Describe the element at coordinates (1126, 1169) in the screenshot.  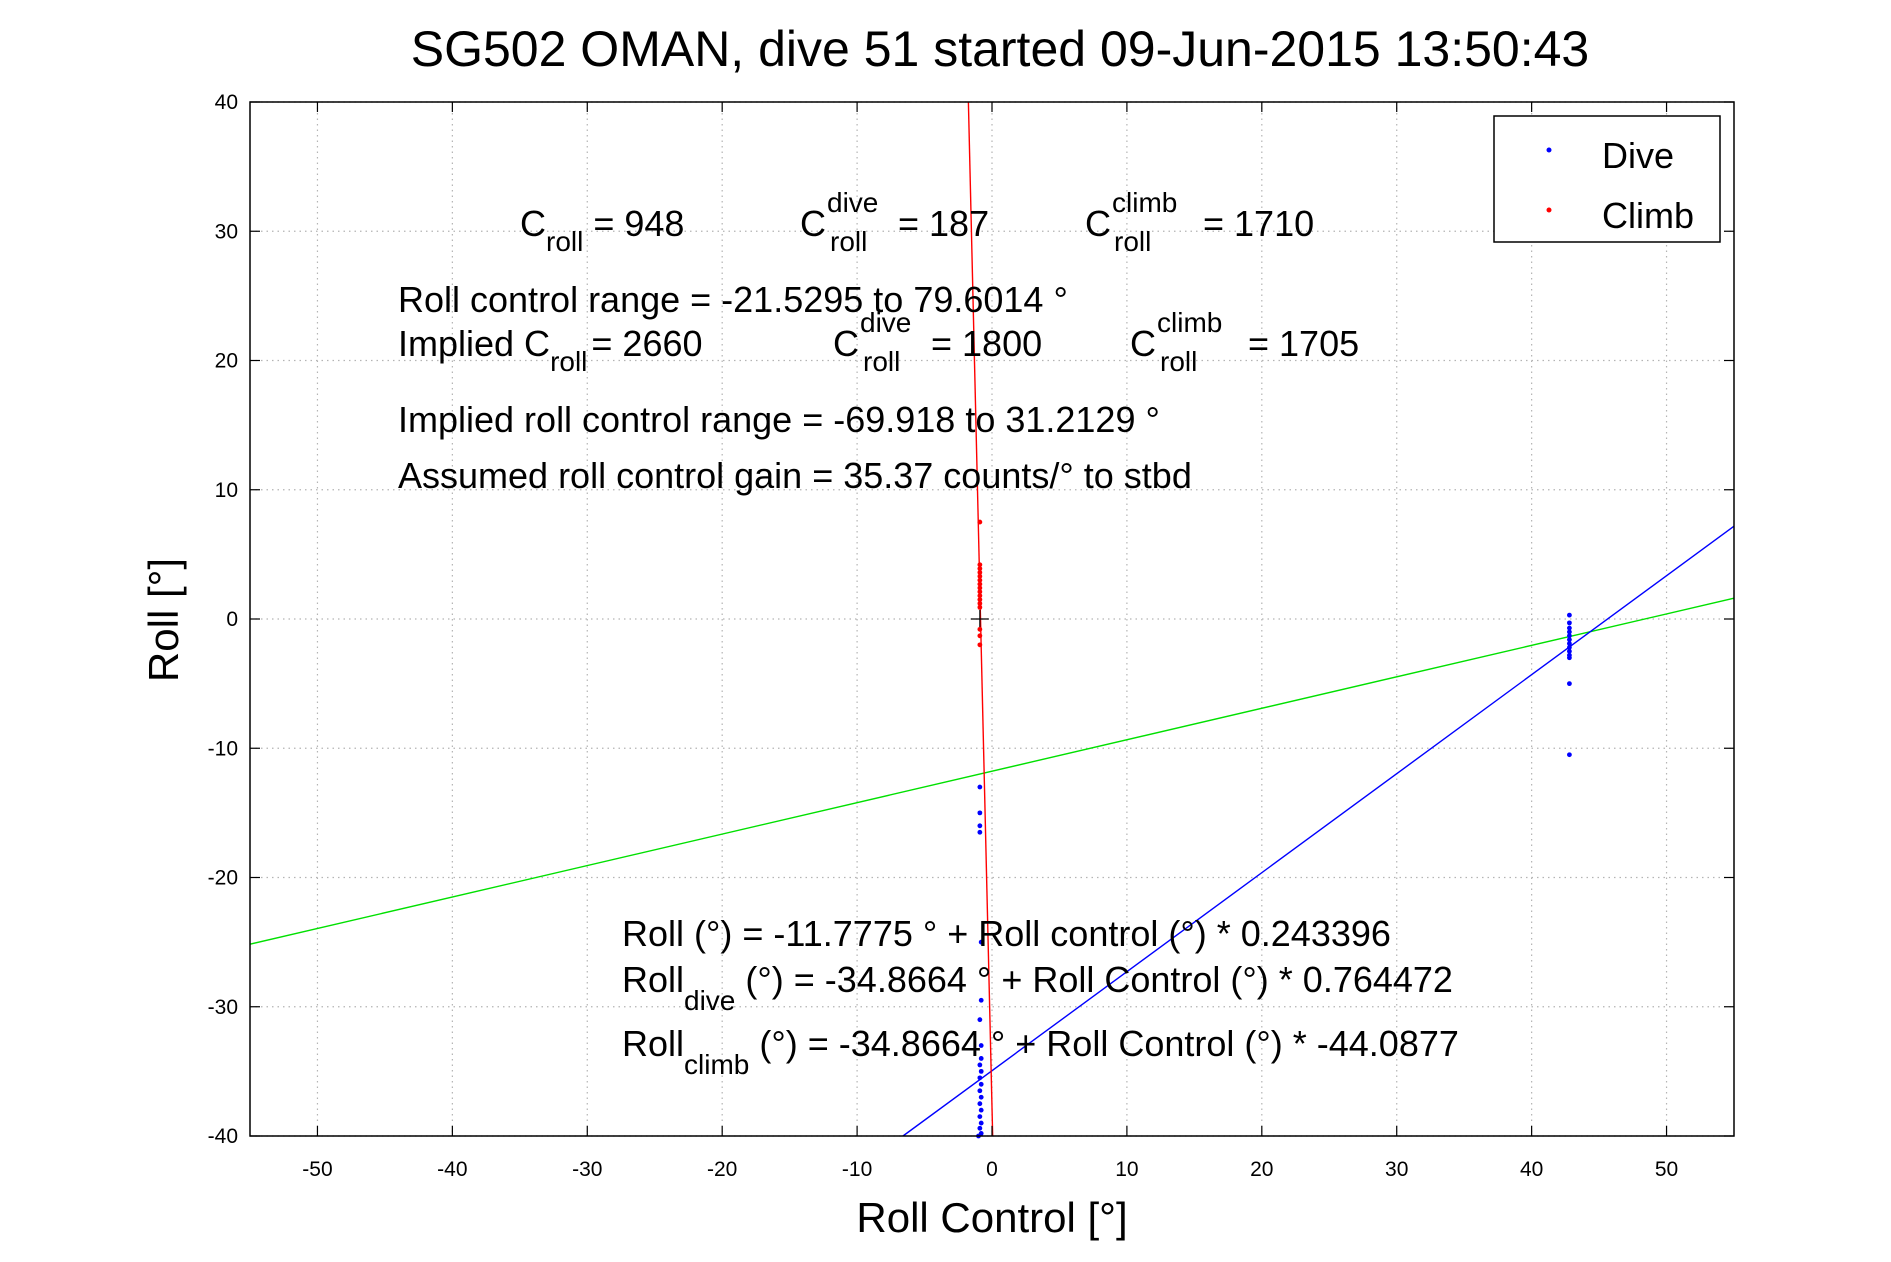
I see `x-tick-label: 10` at that location.